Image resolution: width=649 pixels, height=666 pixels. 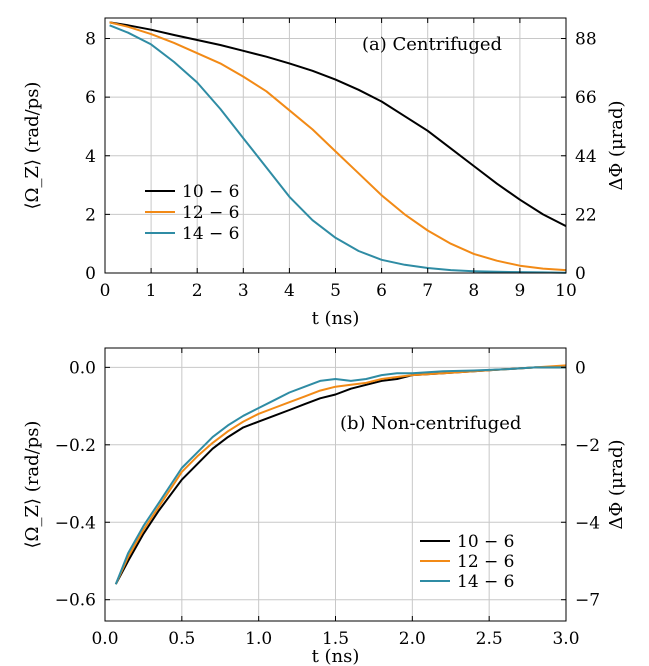 I want to click on y-tick-label: 0.0, so click(x=82, y=368).